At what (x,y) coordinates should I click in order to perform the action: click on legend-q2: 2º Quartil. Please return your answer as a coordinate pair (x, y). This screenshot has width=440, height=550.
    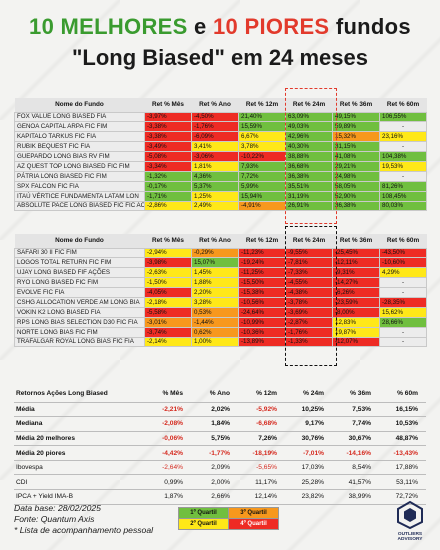
    Looking at the image, I should click on (203, 524).